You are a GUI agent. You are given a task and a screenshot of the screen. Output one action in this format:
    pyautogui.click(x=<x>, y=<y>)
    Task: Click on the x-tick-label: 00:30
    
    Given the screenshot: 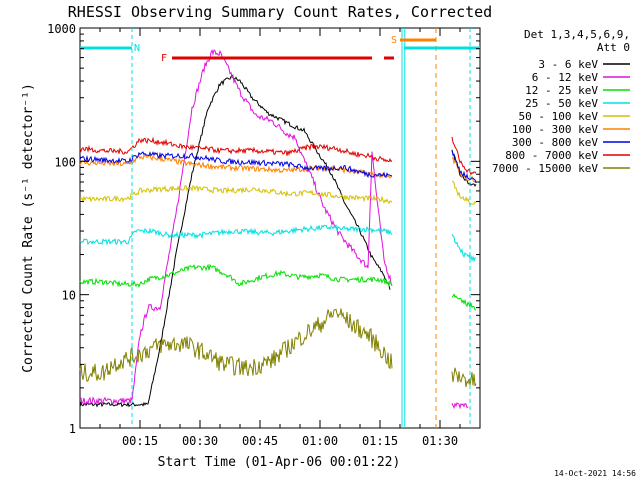 What is the action you would take?
    pyautogui.click(x=200, y=441)
    